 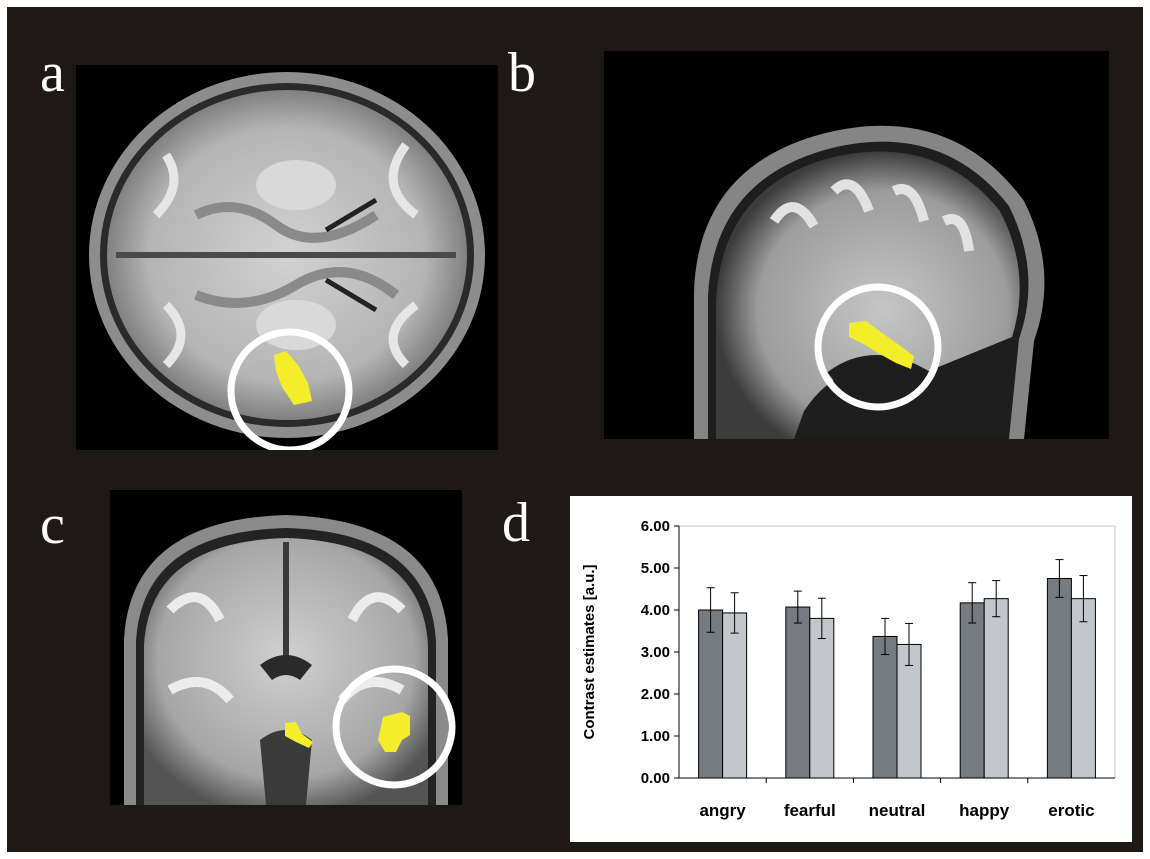 What do you see at coordinates (1071, 810) in the screenshot?
I see `x-category-label: erotic` at bounding box center [1071, 810].